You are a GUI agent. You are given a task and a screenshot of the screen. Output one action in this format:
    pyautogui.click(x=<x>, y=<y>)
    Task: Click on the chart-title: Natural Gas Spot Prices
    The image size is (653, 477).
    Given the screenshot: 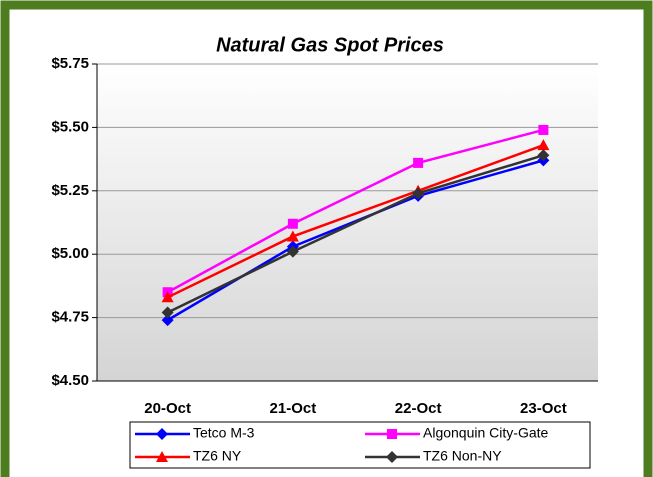 What is the action you would take?
    pyautogui.click(x=330, y=45)
    